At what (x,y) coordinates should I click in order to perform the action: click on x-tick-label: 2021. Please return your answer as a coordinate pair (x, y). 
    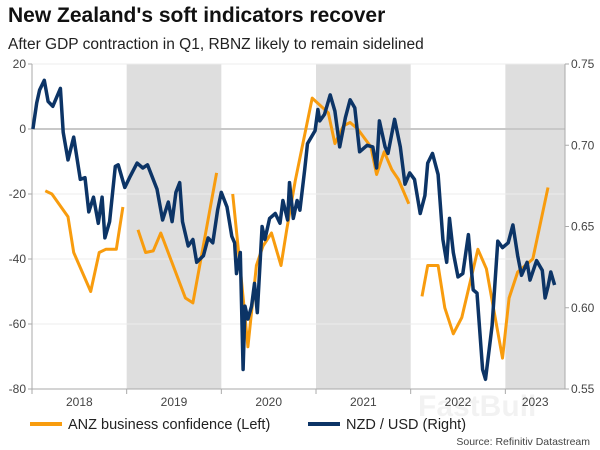
    Looking at the image, I should click on (363, 402).